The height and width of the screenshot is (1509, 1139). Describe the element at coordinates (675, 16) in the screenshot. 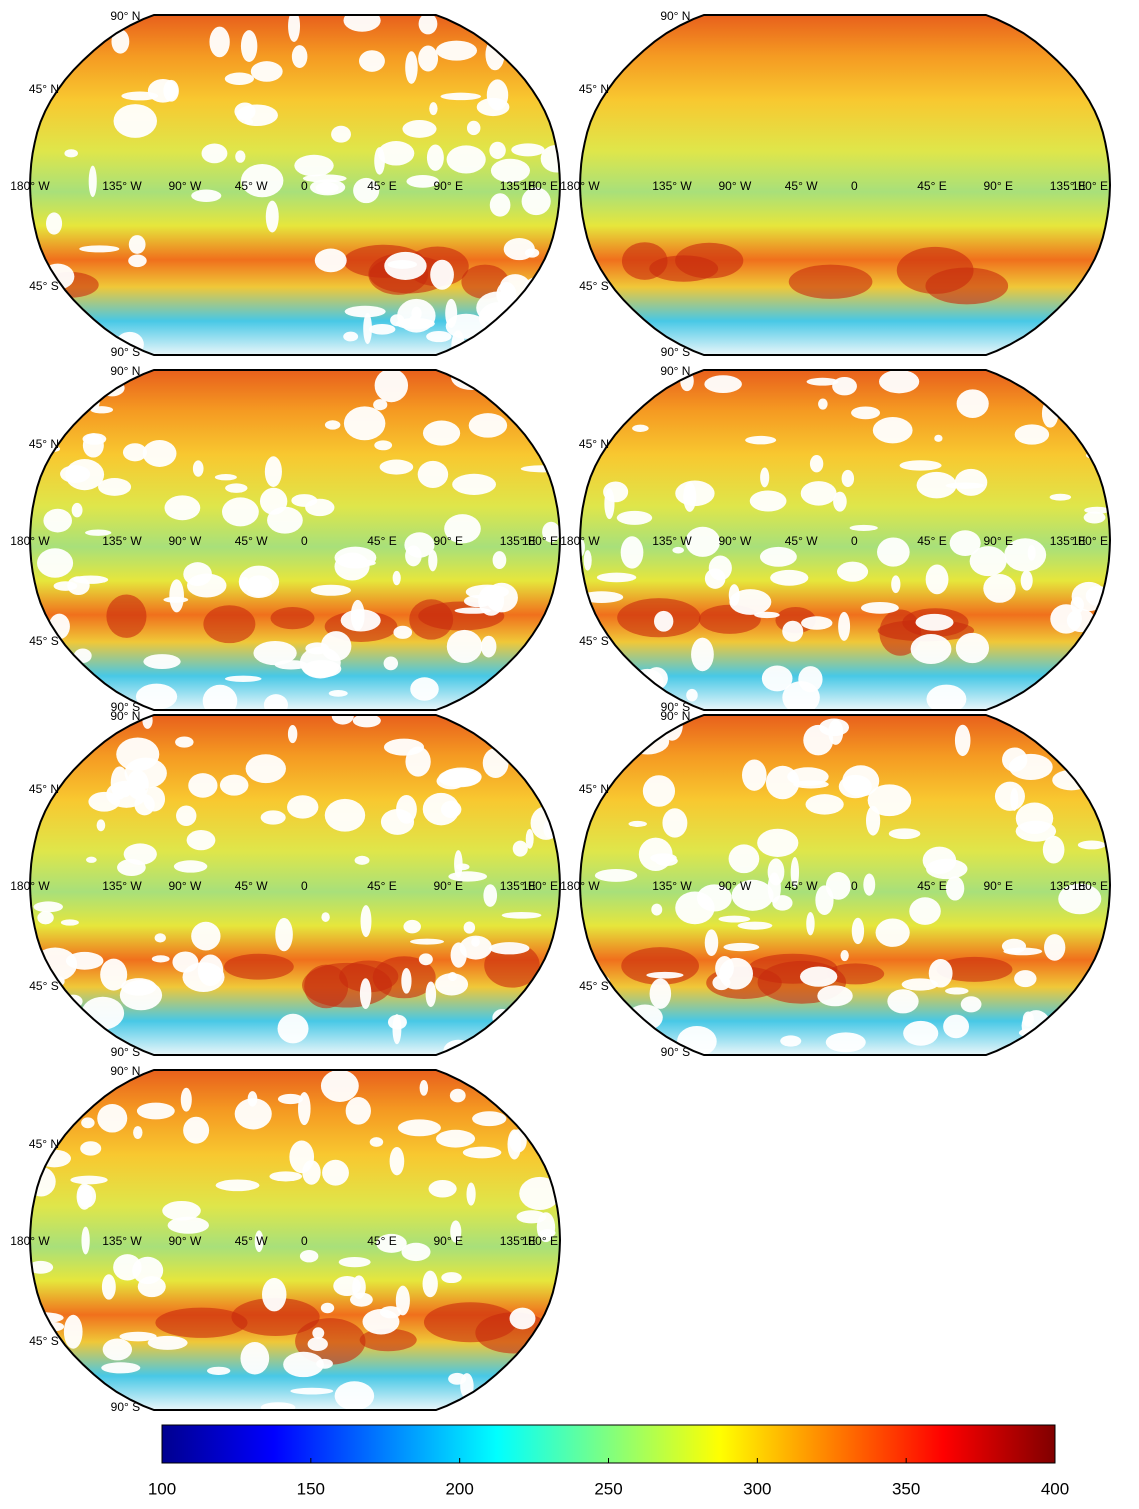

I see `lat-label: 90° N` at that location.